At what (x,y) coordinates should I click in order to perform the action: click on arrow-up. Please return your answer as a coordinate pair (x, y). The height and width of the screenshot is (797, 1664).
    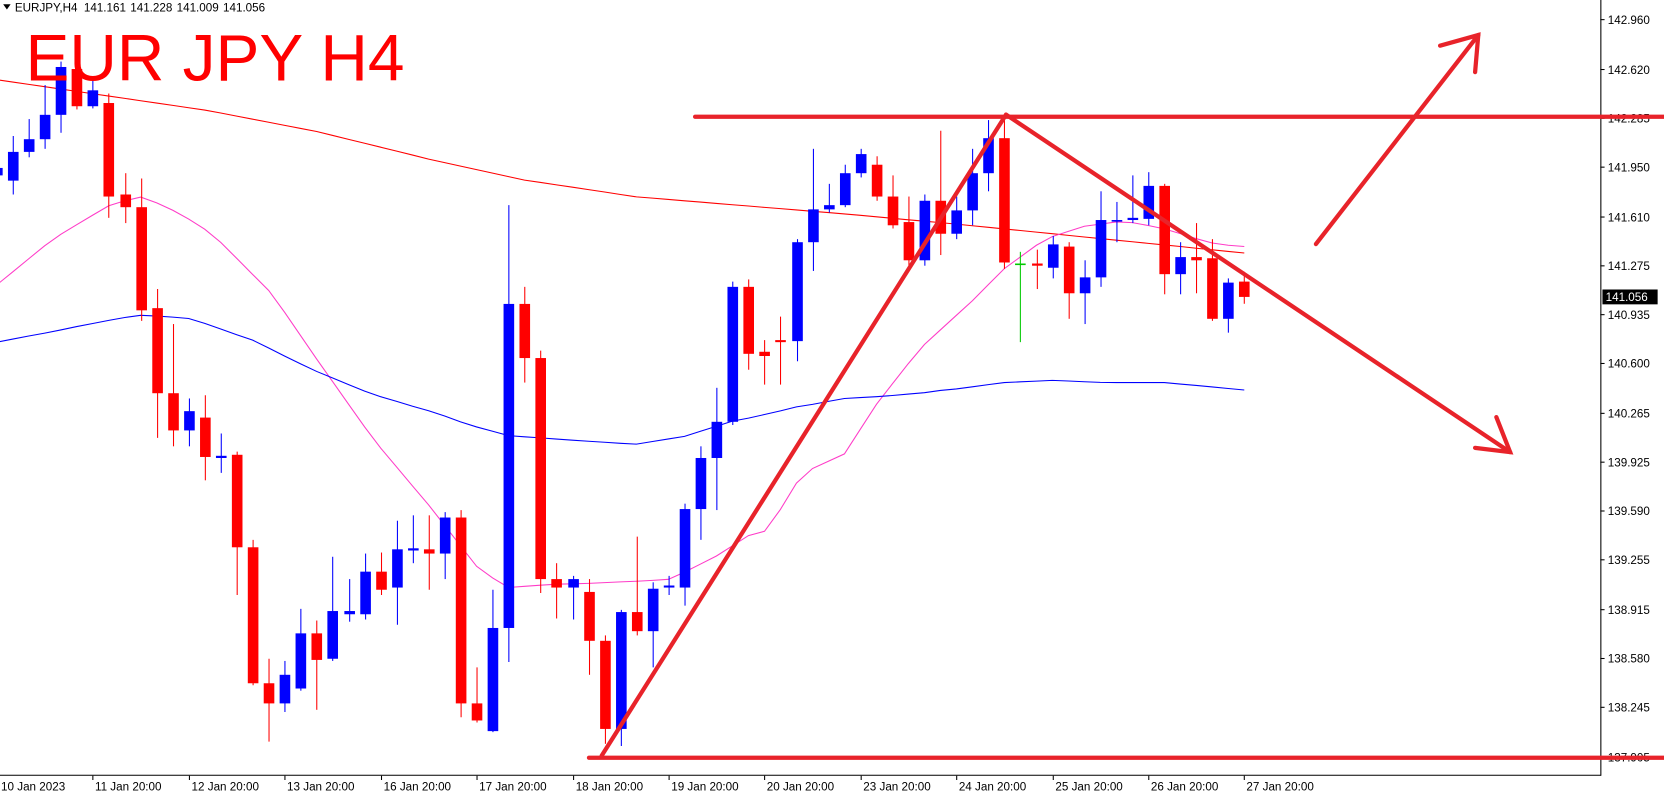
    Looking at the image, I should click on (1397, 139).